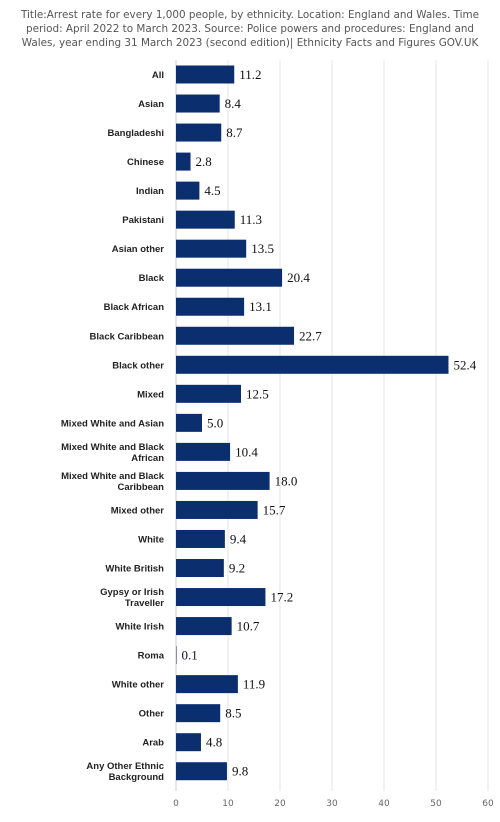 The image size is (500, 822). I want to click on category-label: Black other, so click(138, 365).